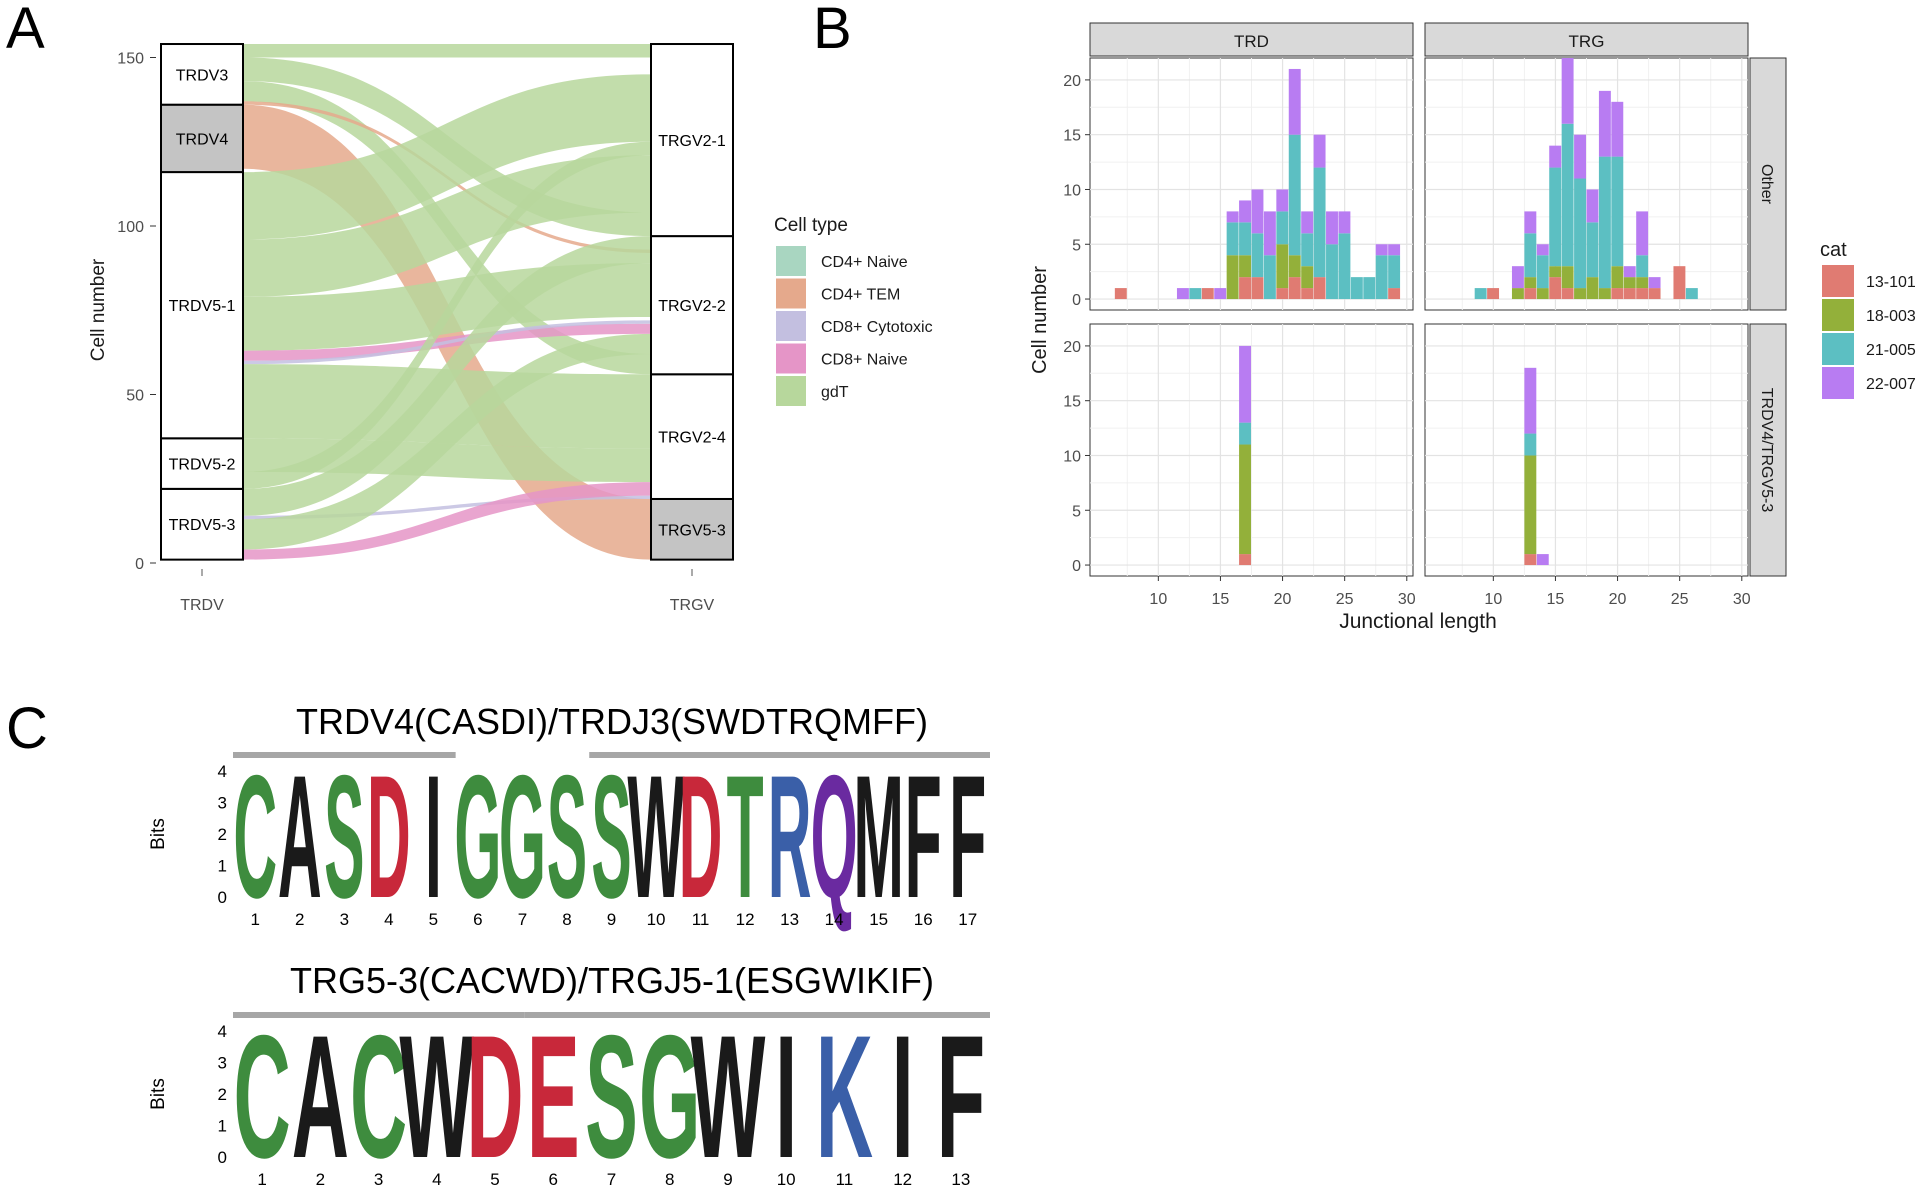 This screenshot has width=1929, height=1193. I want to click on logo-letter: G, so click(670, 1096).